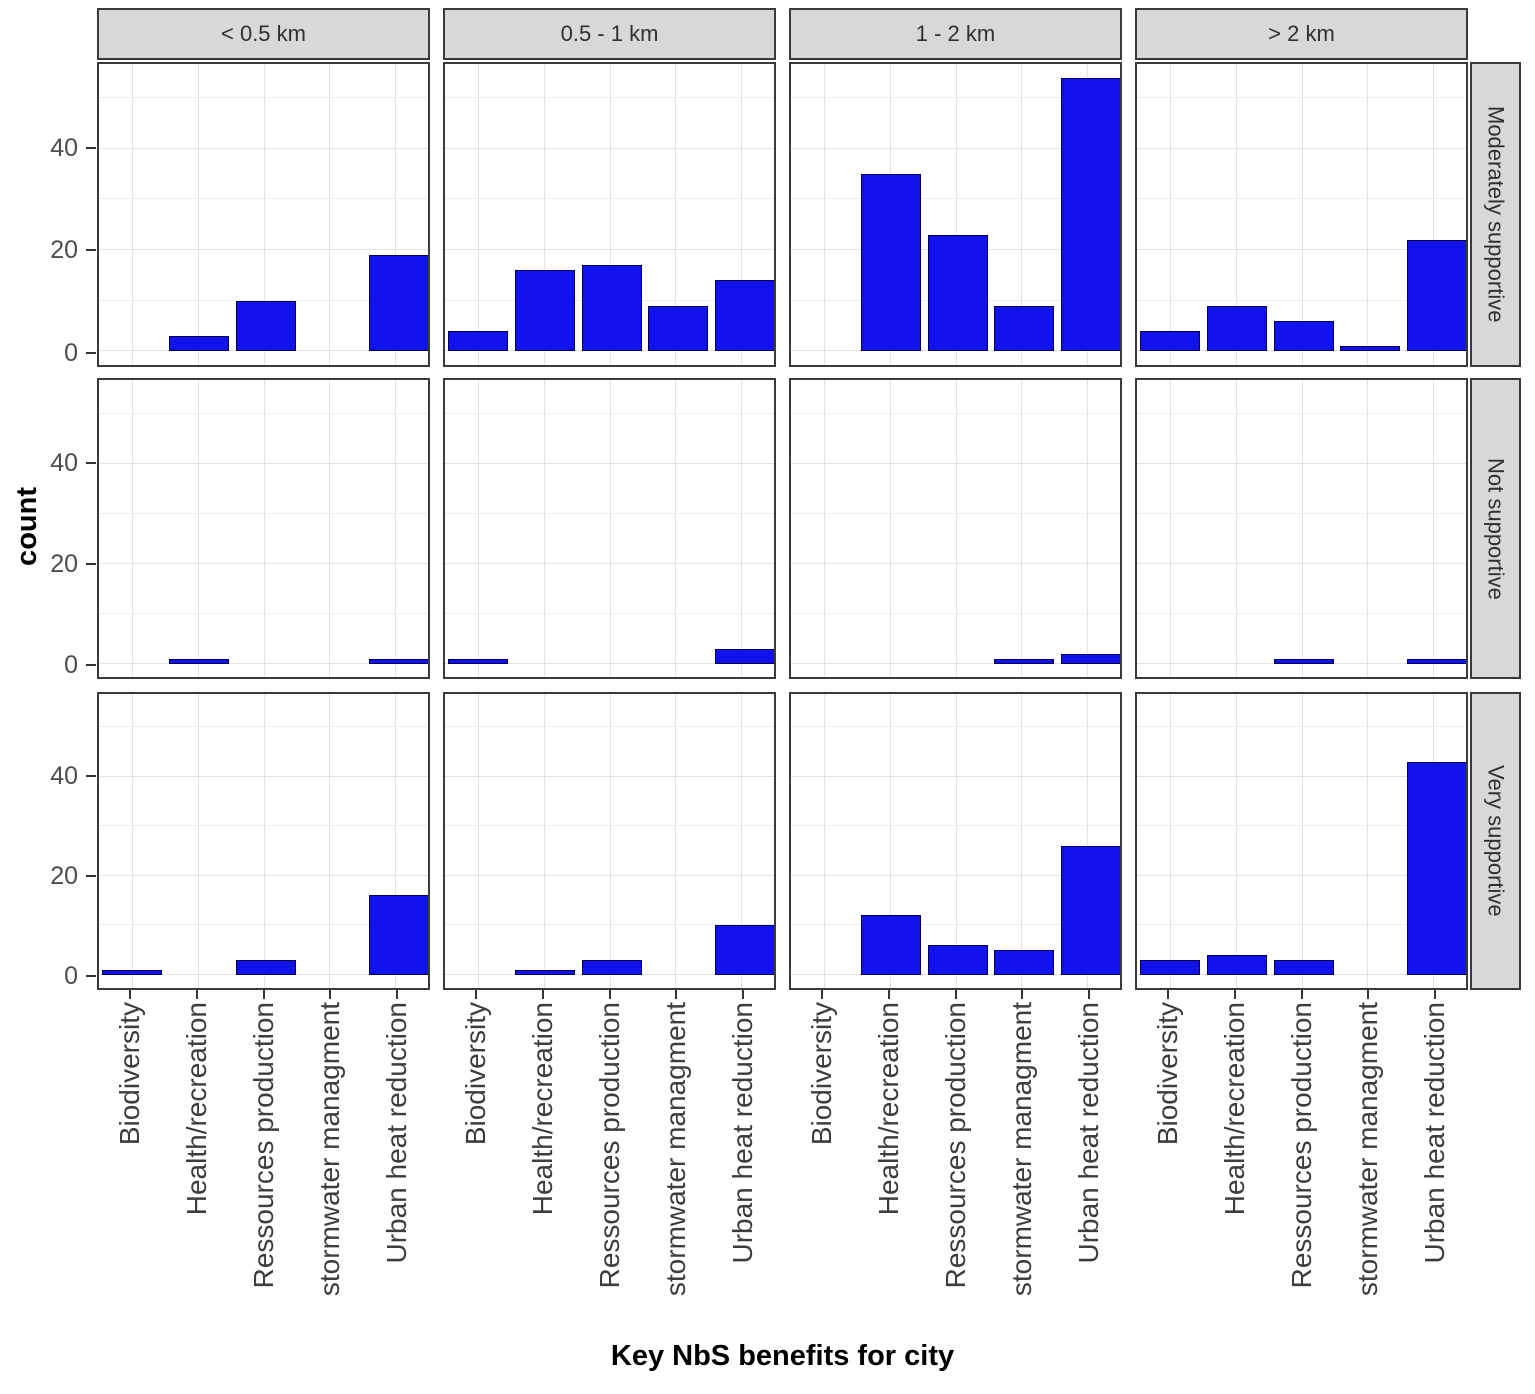 The height and width of the screenshot is (1394, 1535). Describe the element at coordinates (71, 353) in the screenshot. I see `y-tick-label: 0` at that location.